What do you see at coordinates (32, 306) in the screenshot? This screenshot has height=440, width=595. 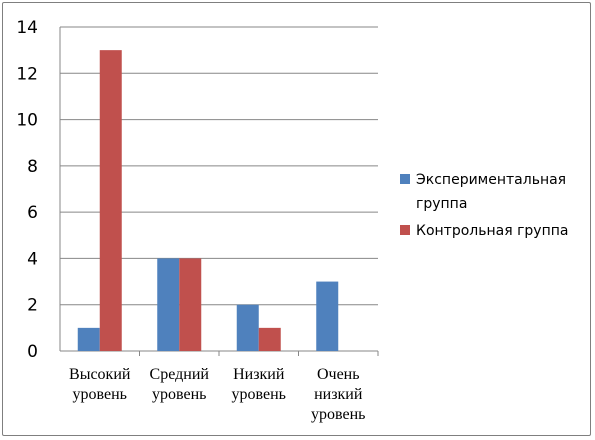 I see `y-tick-label: 2` at bounding box center [32, 306].